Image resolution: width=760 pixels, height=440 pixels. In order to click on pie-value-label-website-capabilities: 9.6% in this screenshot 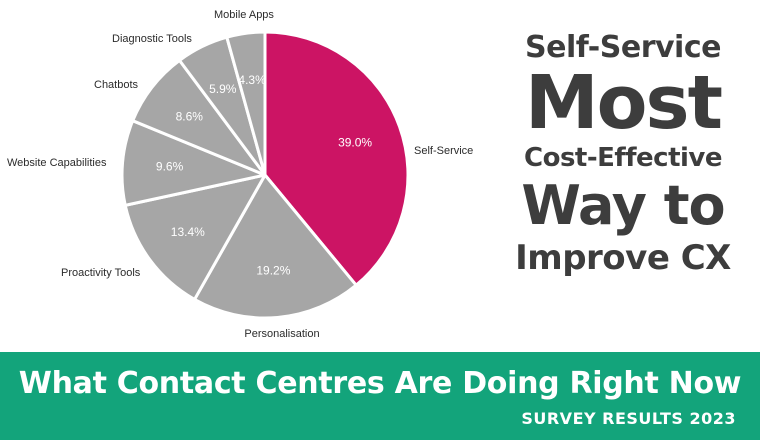, I will do `click(170, 167)`.